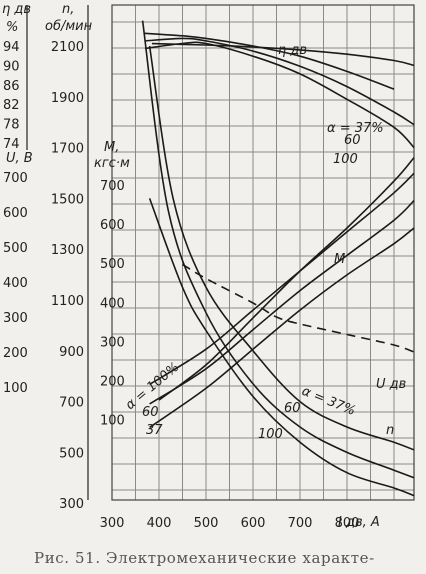 This screenshot has height=574, width=426. I want to click on voltage-tick-labels: 700 600 500 400 300 200 100, so click(15, 283).